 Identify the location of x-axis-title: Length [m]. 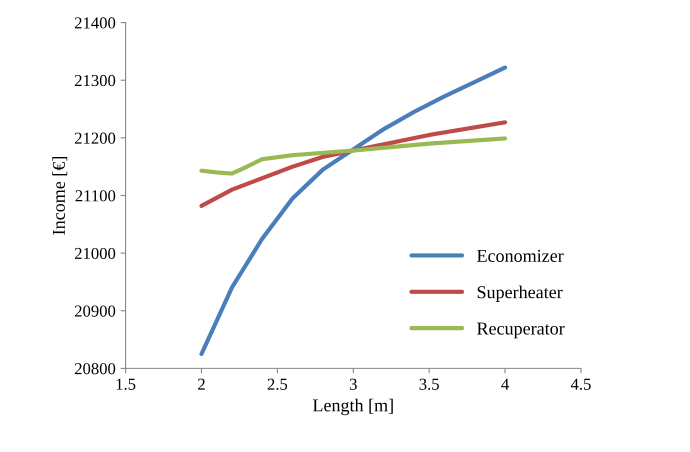
(352, 407).